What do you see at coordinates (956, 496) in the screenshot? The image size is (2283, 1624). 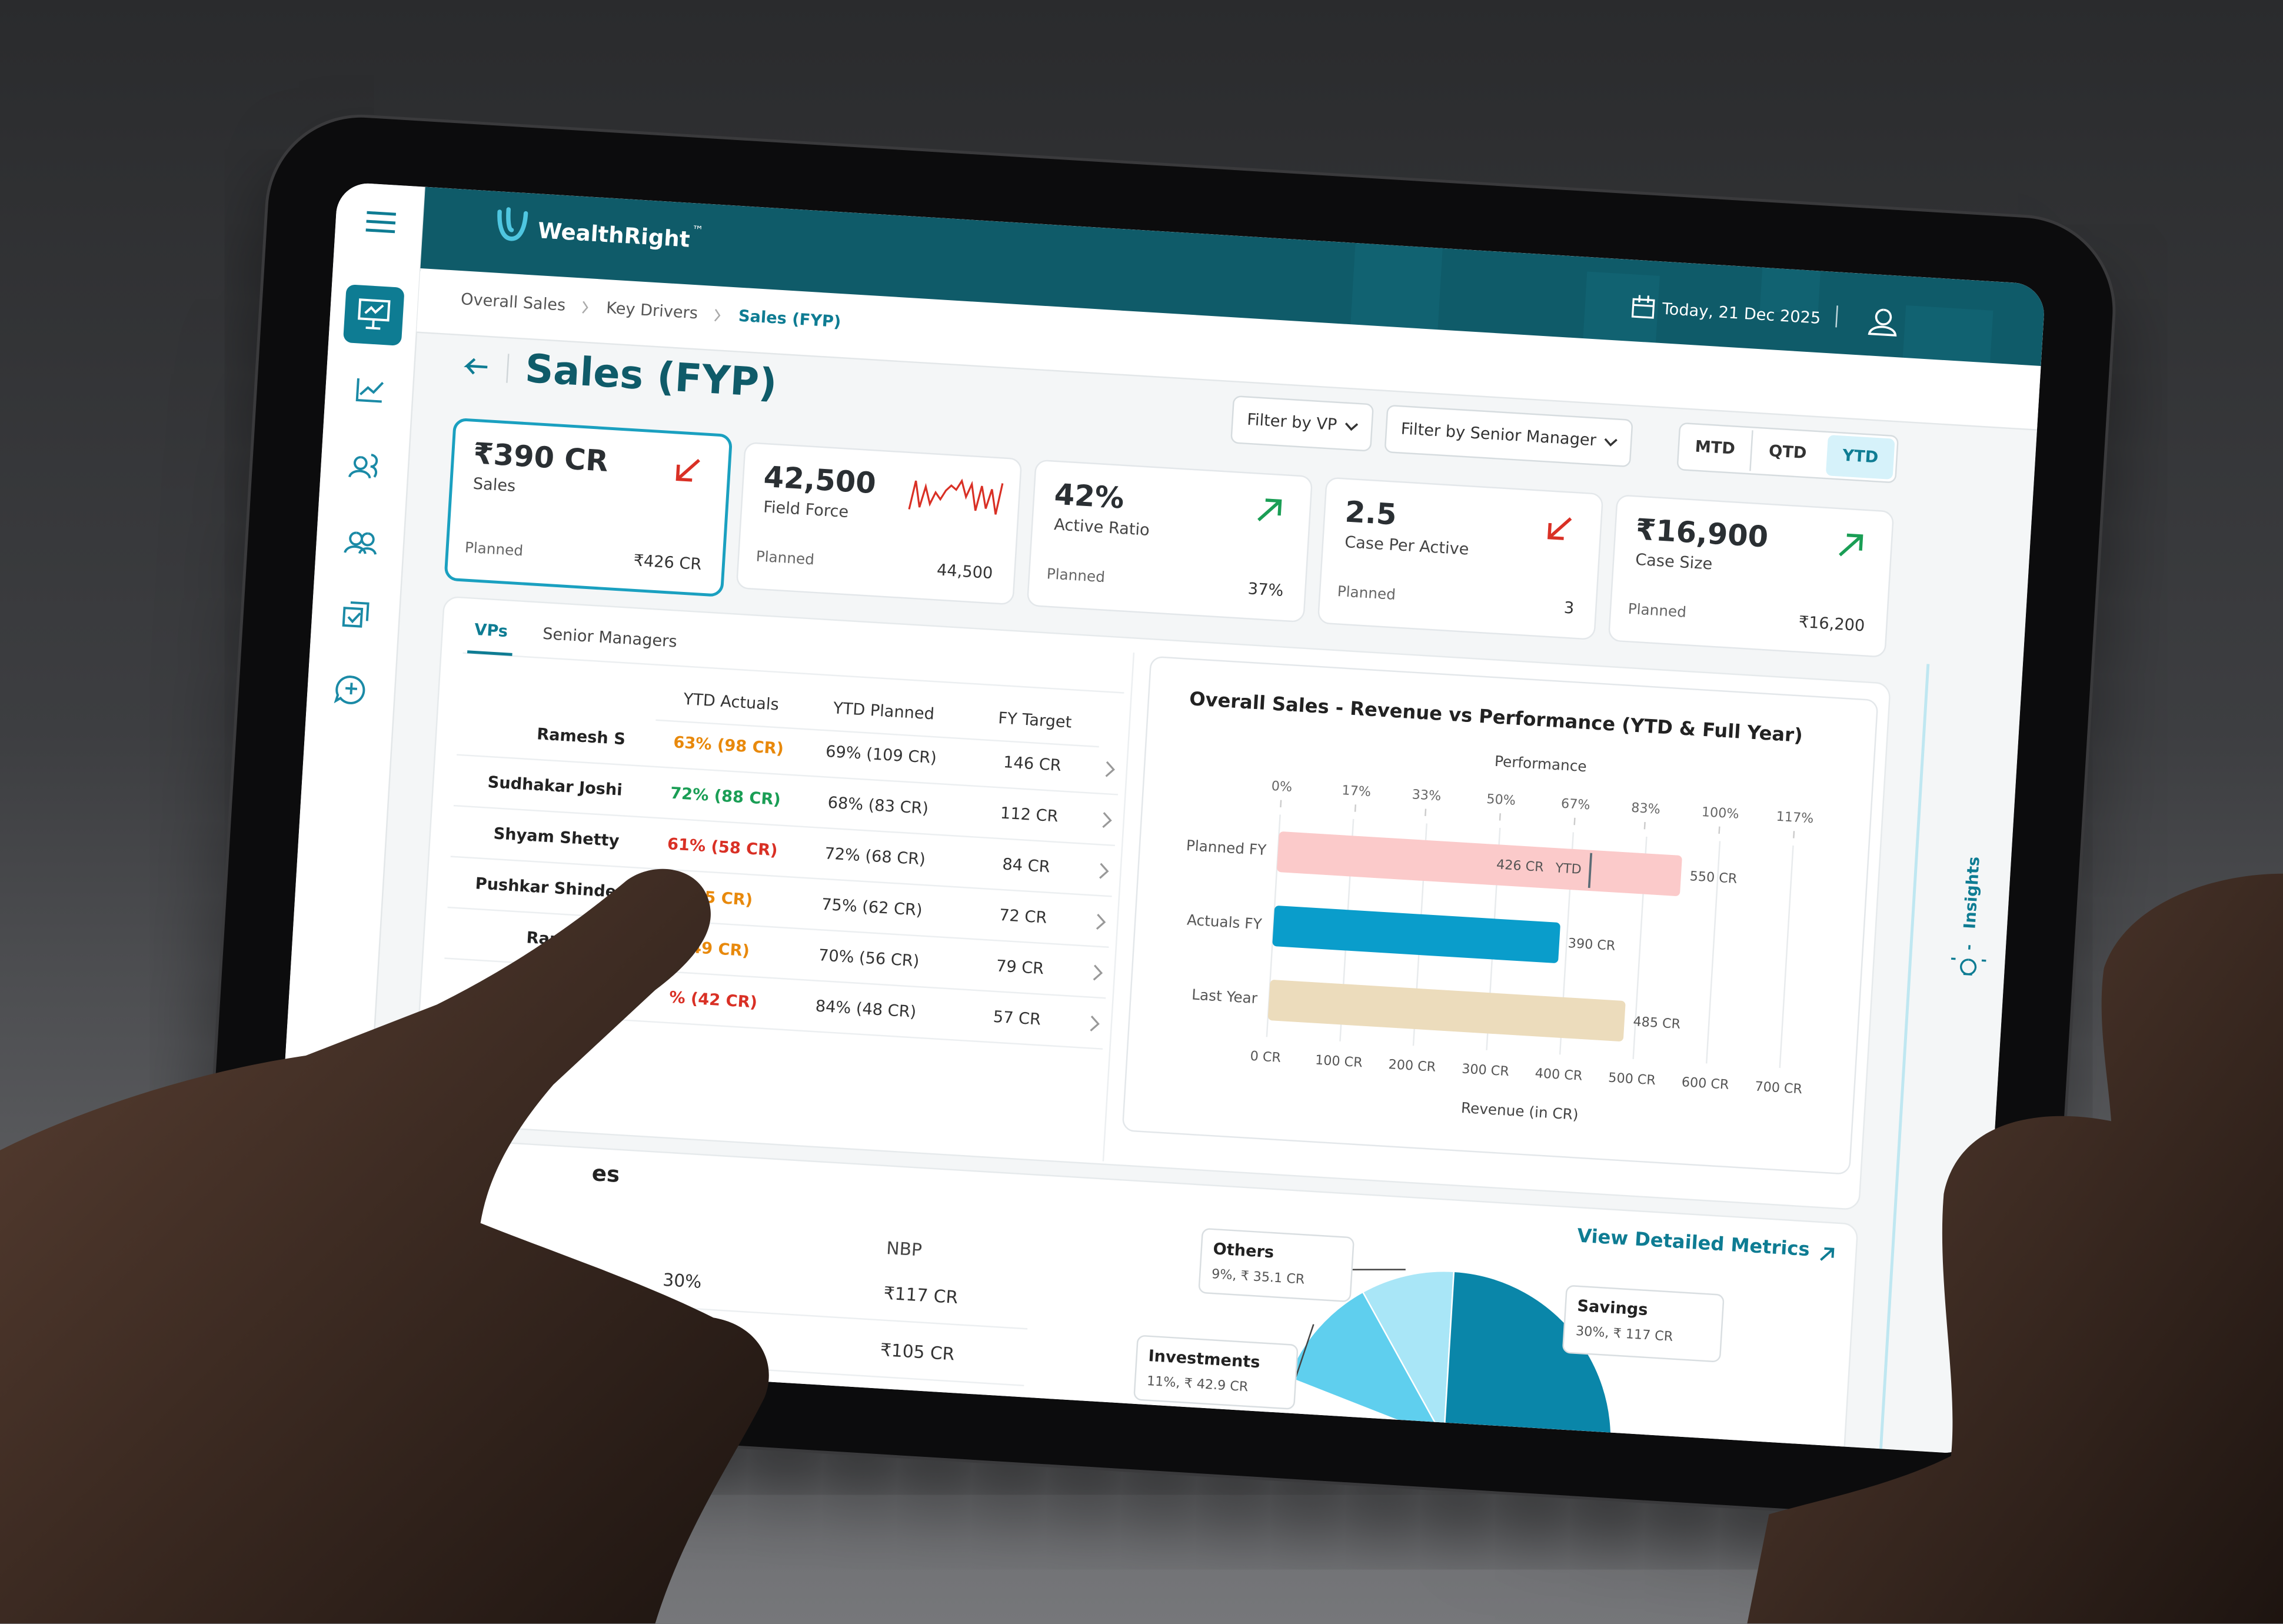 I see `trend-sparkline` at bounding box center [956, 496].